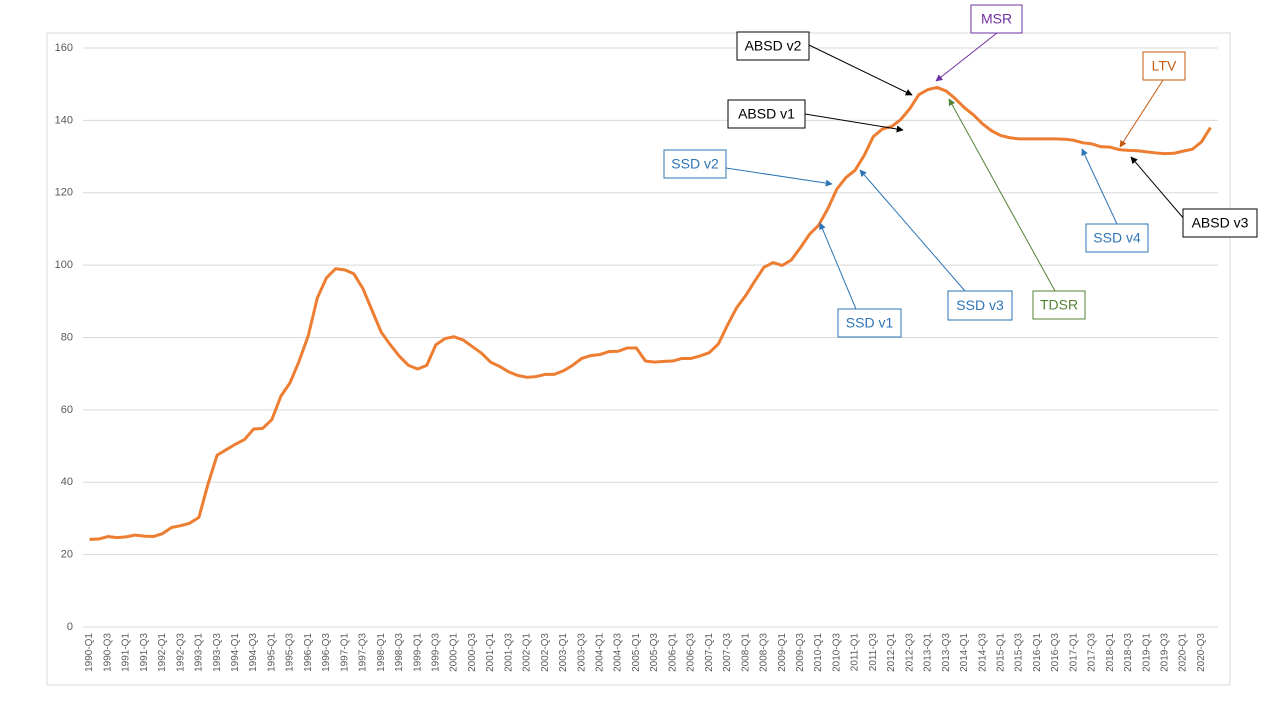  What do you see at coordinates (1128, 652) in the screenshot?
I see `x-tick-label: 2018-Q3` at bounding box center [1128, 652].